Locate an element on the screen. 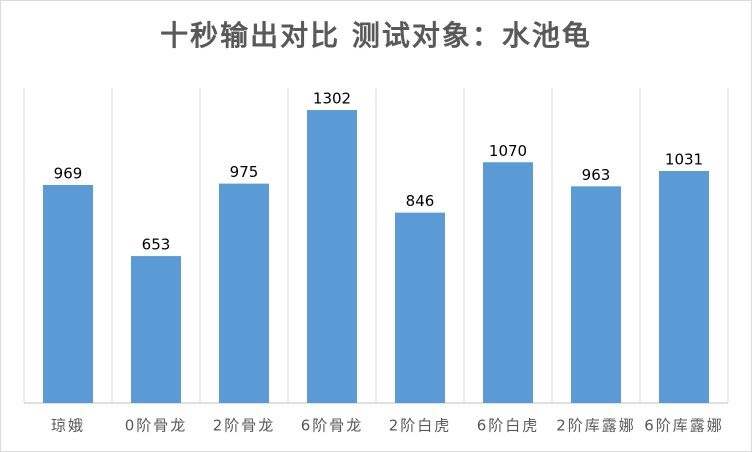 This screenshot has height=452, width=752. chart-title: 十秒输出对比 测试对象：水池龟 is located at coordinates (376, 35).